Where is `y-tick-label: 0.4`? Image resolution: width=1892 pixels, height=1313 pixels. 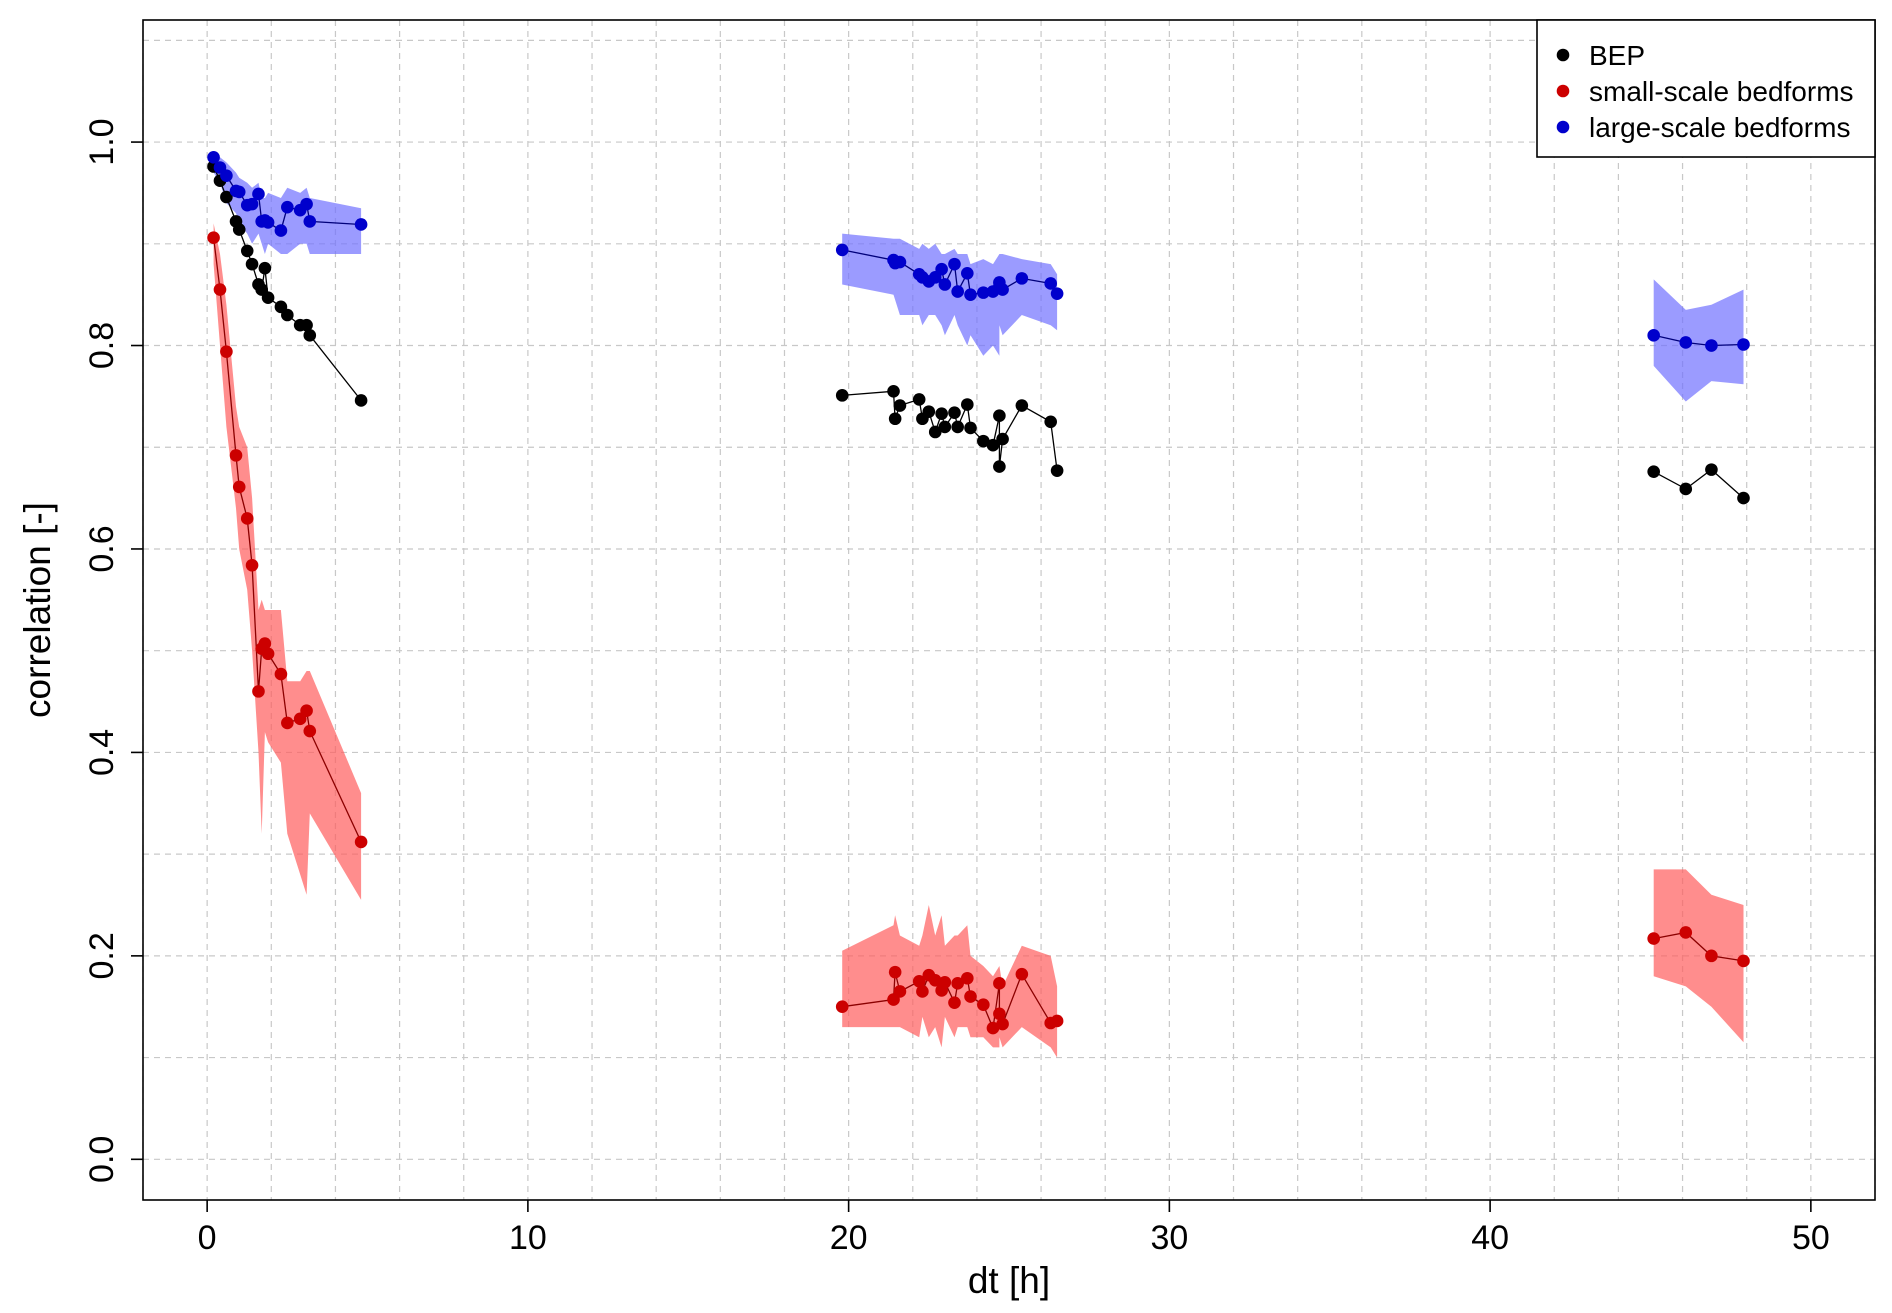 y-tick-label: 0.4 is located at coordinates (102, 752).